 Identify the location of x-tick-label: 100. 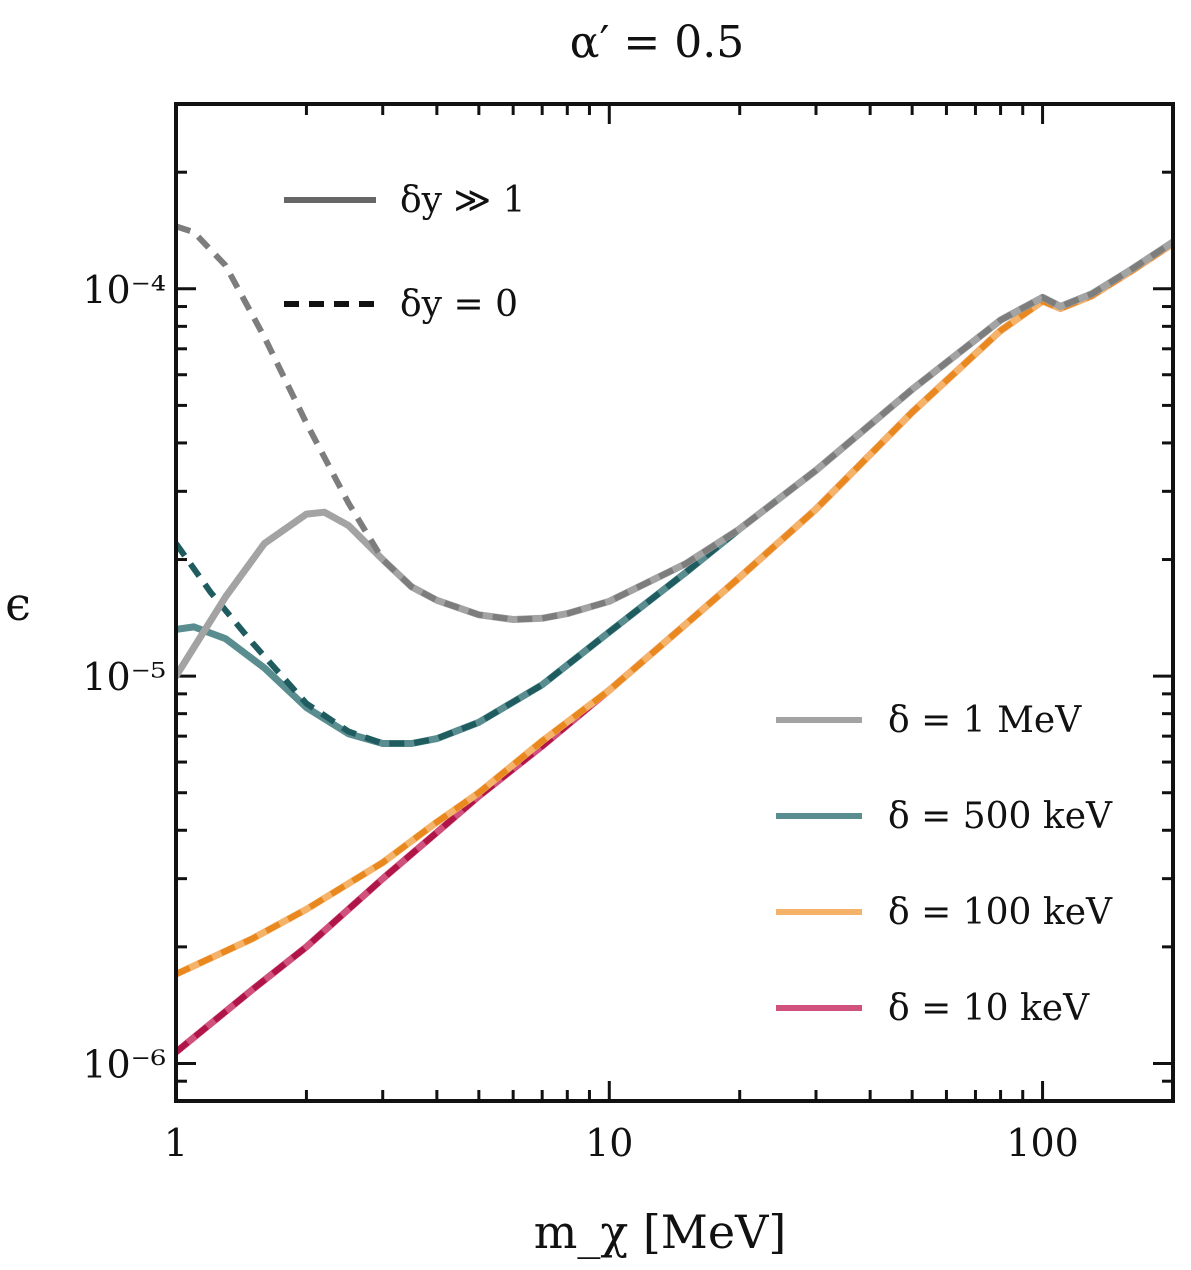
(1042, 1143).